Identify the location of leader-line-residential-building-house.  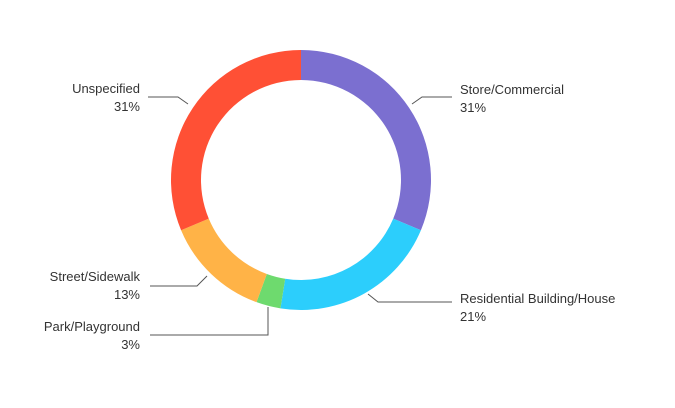
(409, 298).